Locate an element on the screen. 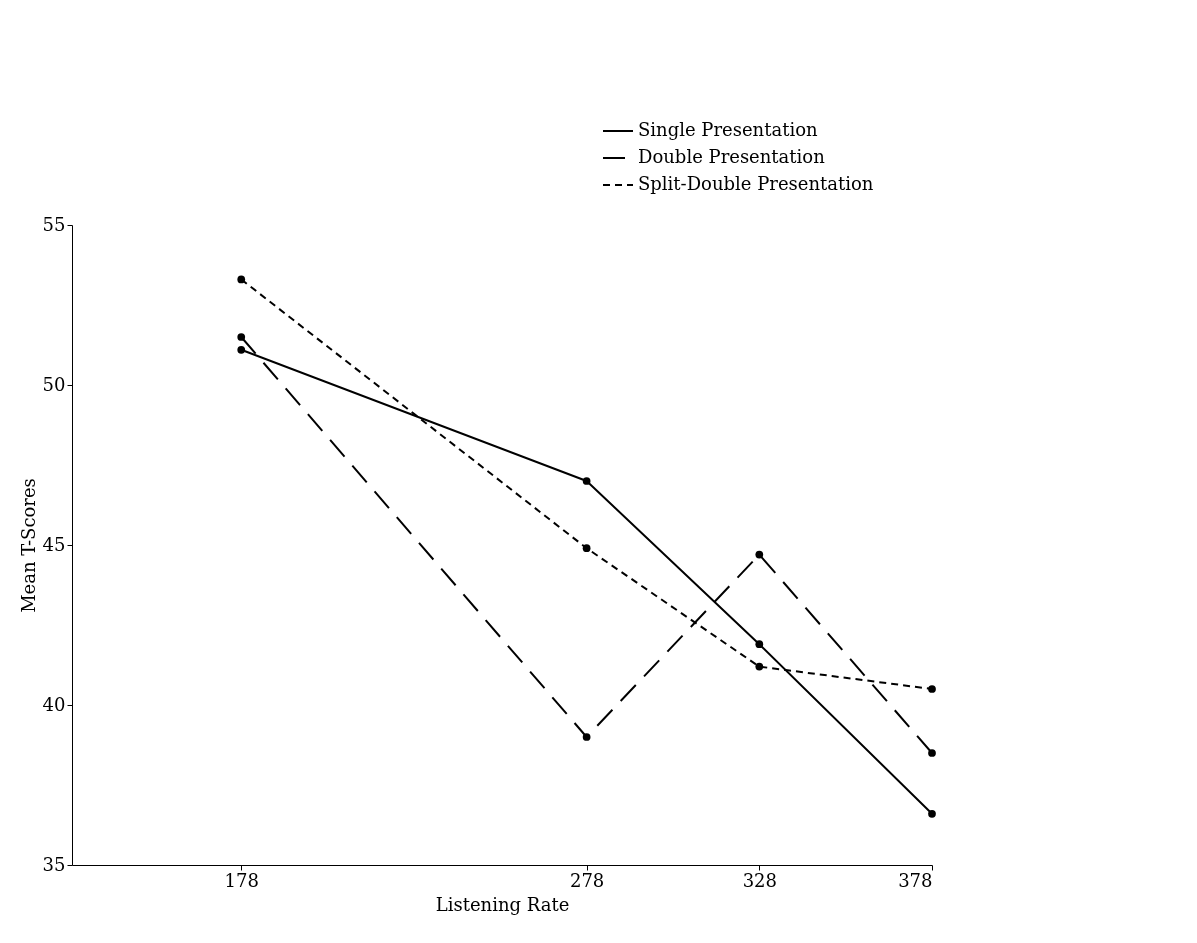 The image size is (1197, 943). y-axis-title: Mean T-Scores is located at coordinates (28, 545).